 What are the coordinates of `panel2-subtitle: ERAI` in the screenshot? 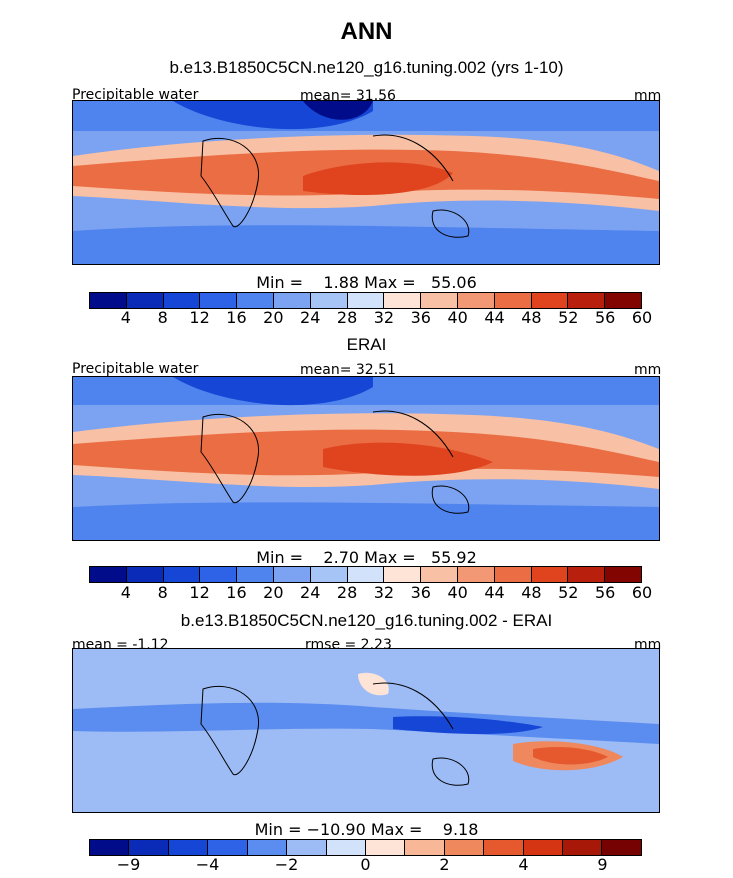 It's located at (366, 344).